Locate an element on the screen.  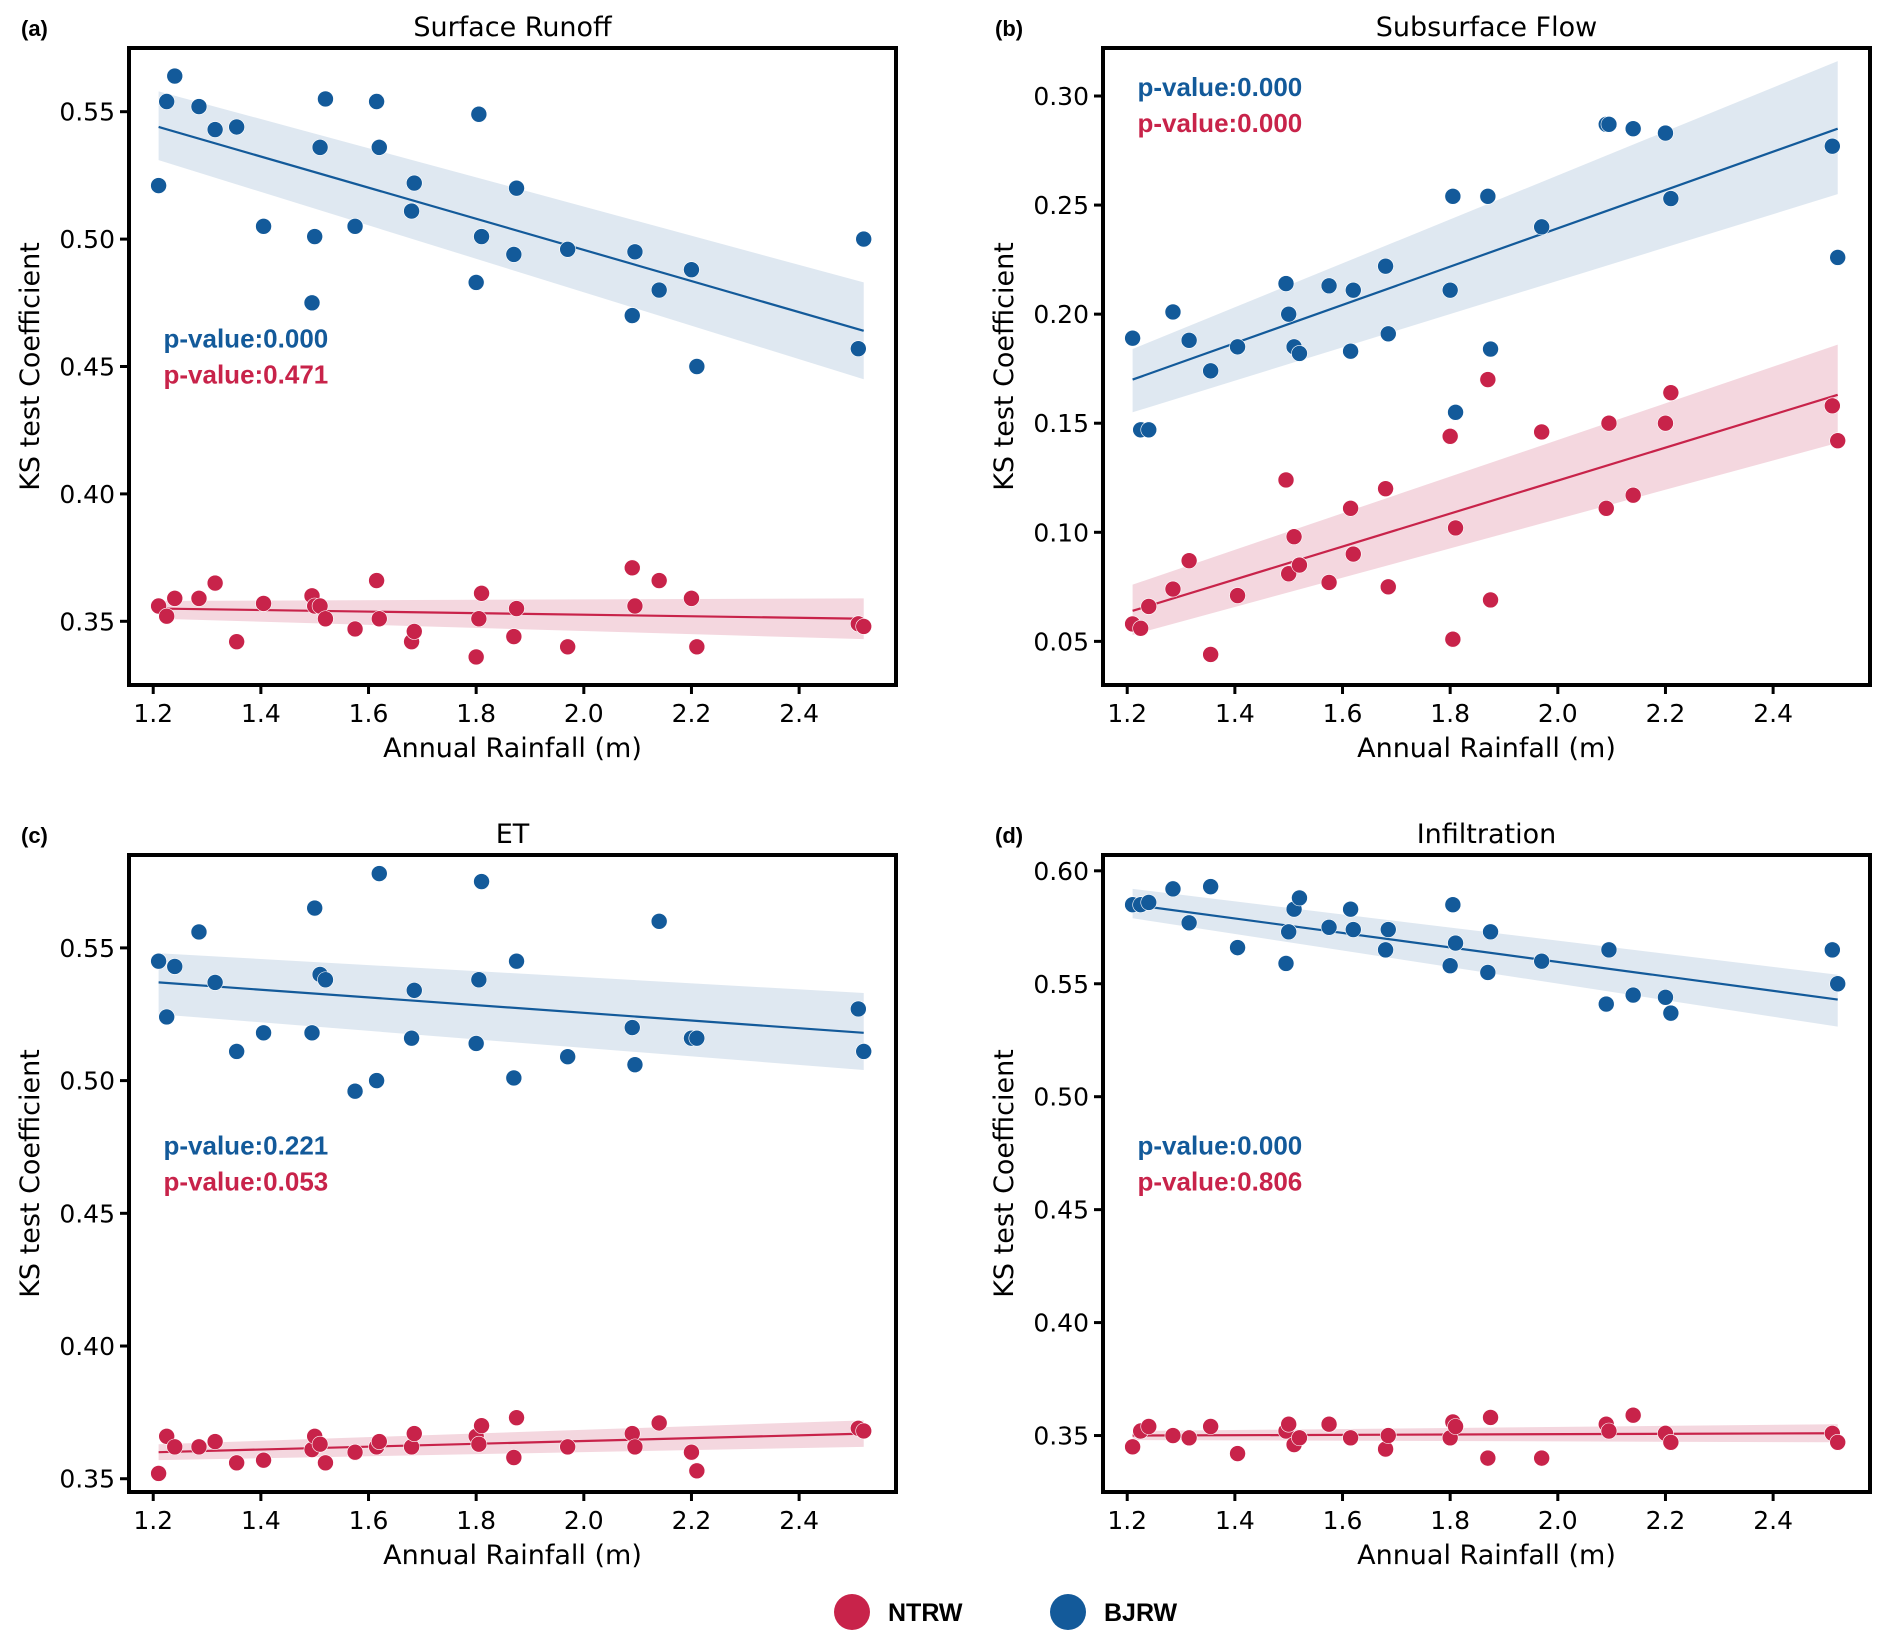
y-tick-label: 0.30 is located at coordinates (1061, 96).